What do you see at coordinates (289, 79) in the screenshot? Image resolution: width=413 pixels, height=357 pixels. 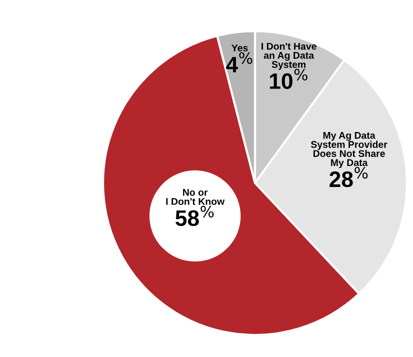 I see `data-label: 10$^{%}$` at bounding box center [289, 79].